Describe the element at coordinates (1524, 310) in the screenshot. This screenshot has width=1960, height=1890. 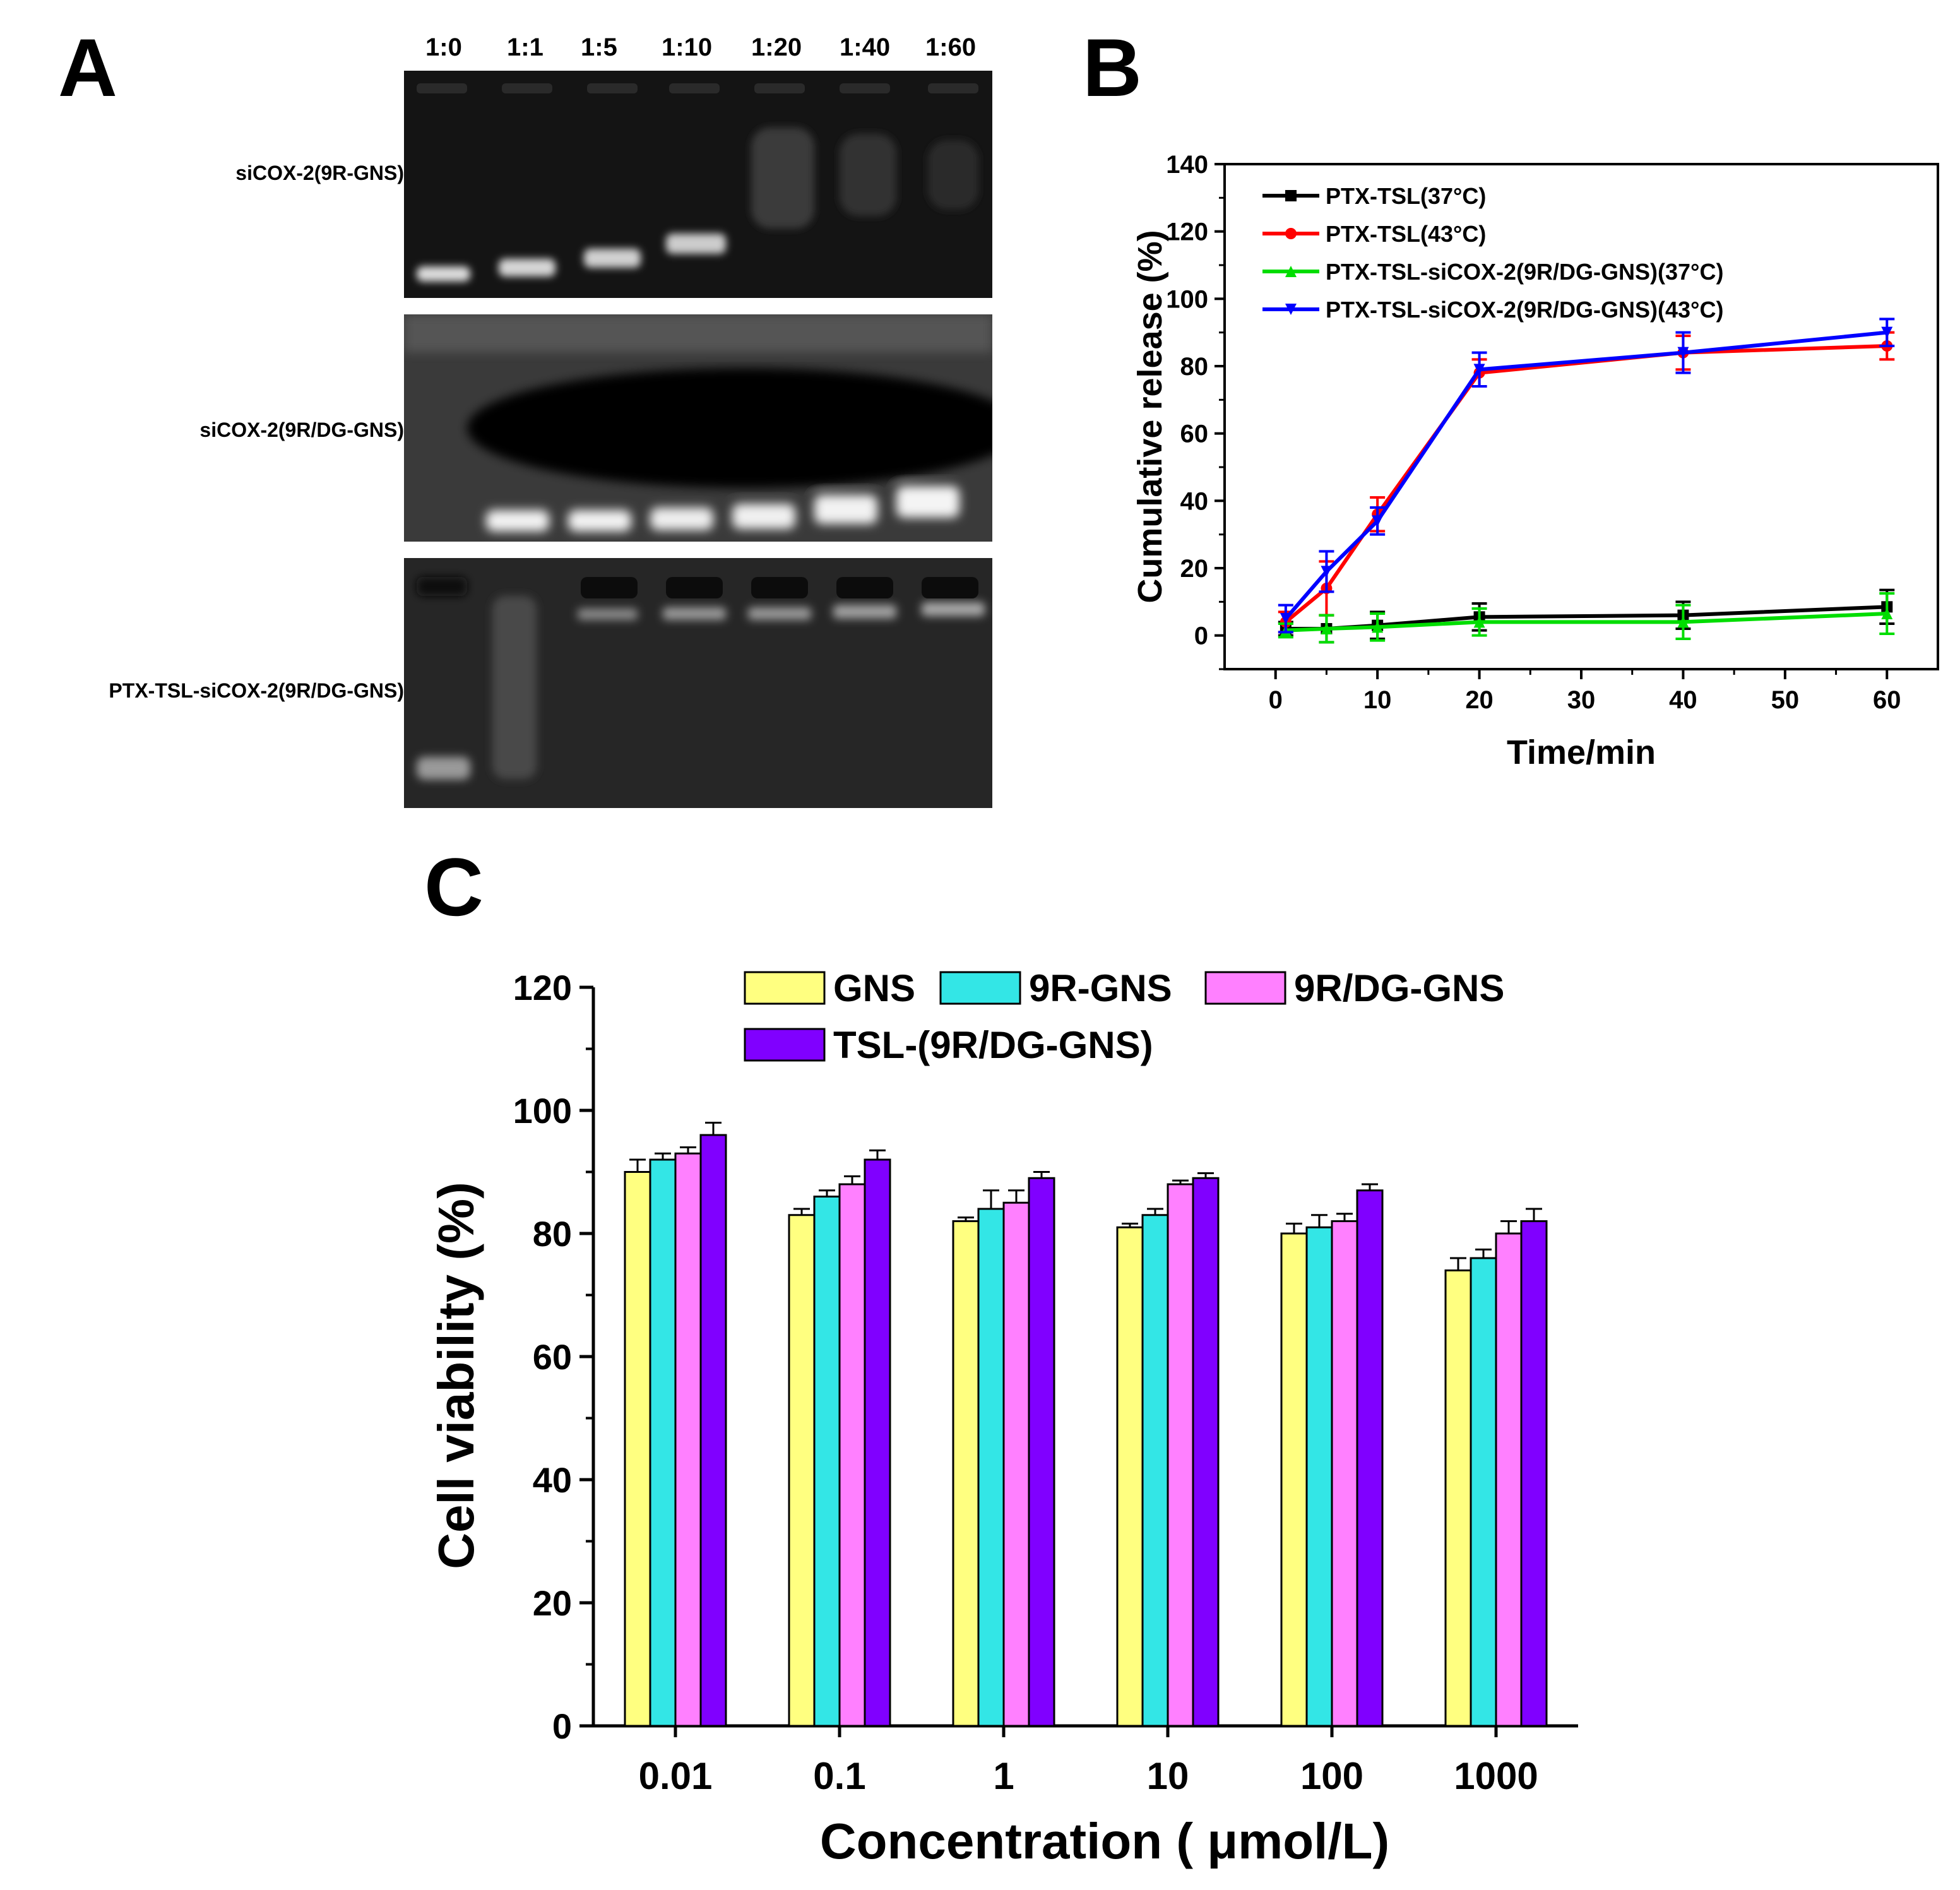
I see `legend-label: PTX-TSL-siCOX-2(9R/DG-GNS)(43°C)` at that location.